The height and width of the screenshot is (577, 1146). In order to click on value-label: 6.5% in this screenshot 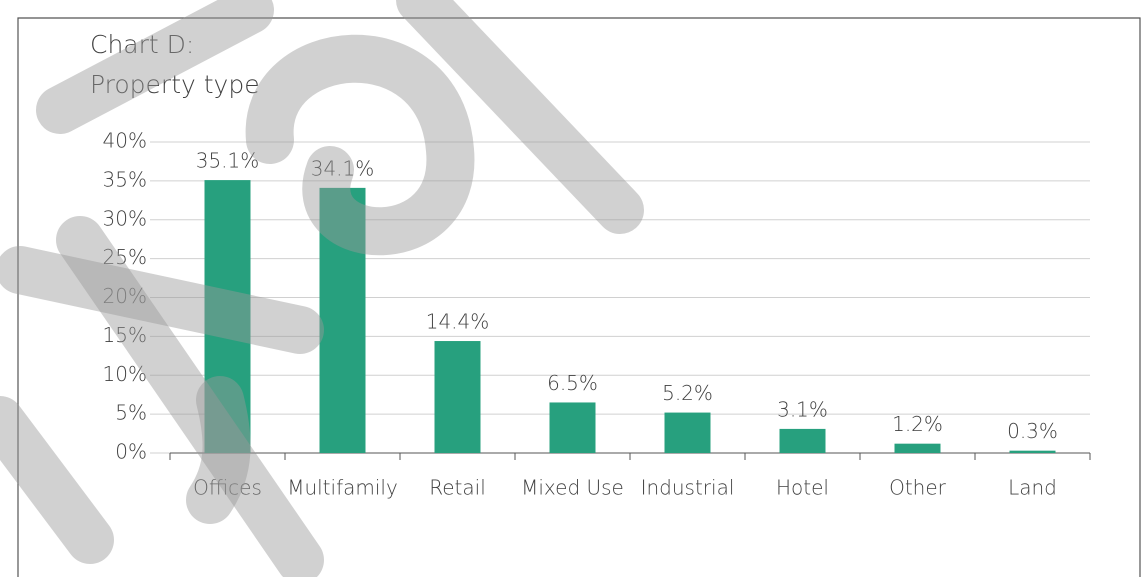, I will do `click(572, 383)`.